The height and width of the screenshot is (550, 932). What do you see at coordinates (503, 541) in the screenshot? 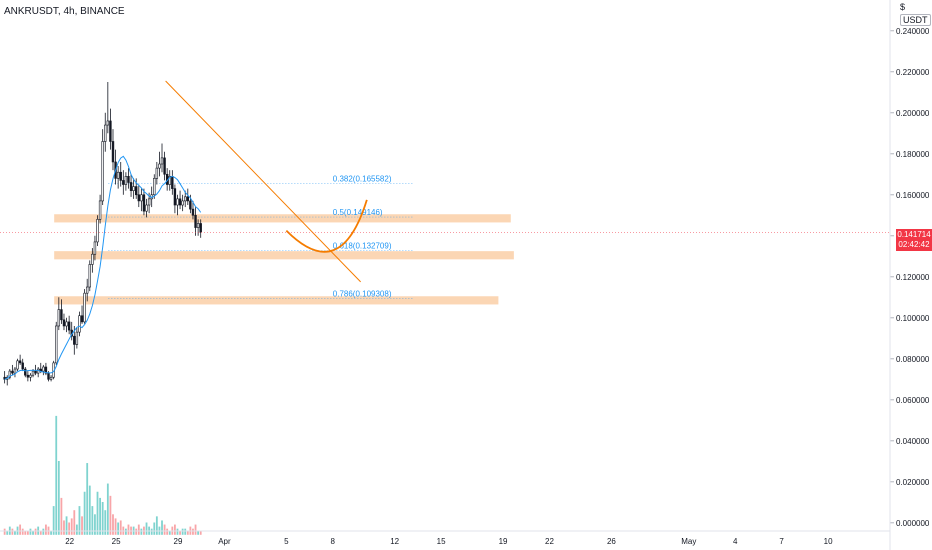
I see `time-tick-label: 19` at bounding box center [503, 541].